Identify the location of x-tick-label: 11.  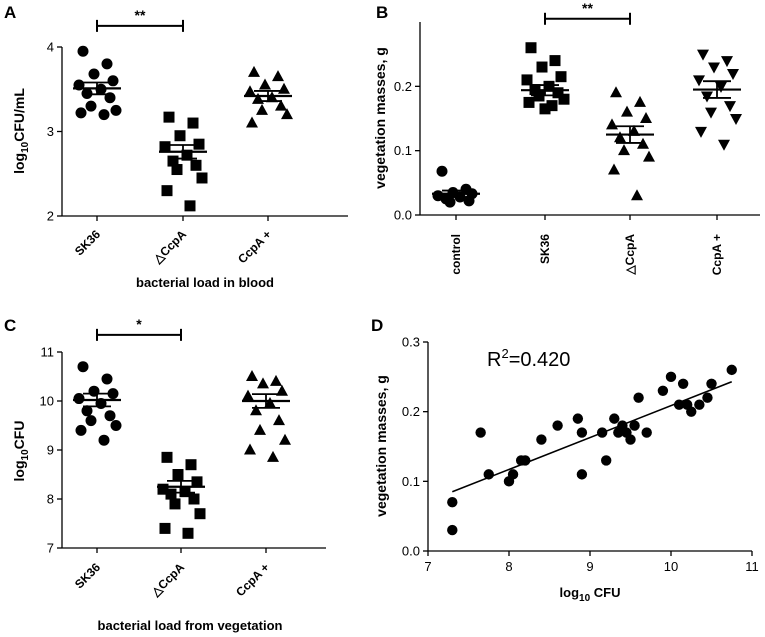
(752, 566).